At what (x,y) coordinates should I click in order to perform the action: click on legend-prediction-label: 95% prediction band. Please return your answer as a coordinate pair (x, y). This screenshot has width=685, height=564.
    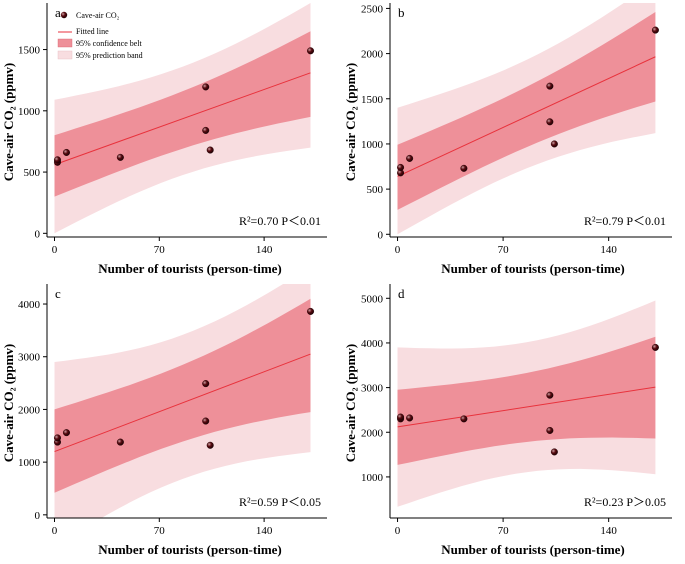
    Looking at the image, I should click on (109, 55).